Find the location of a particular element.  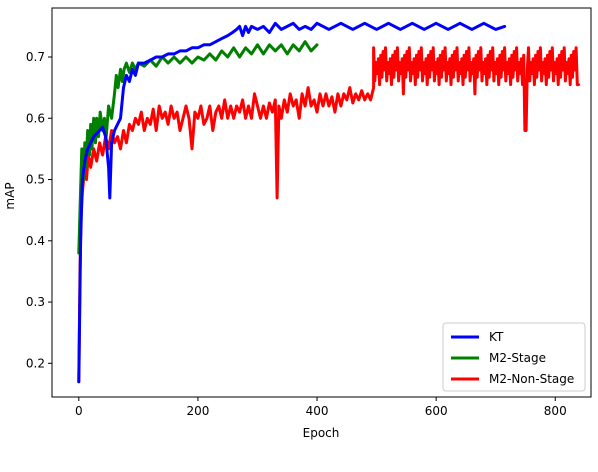

y-tick-label: 0.7 is located at coordinates (35, 57).